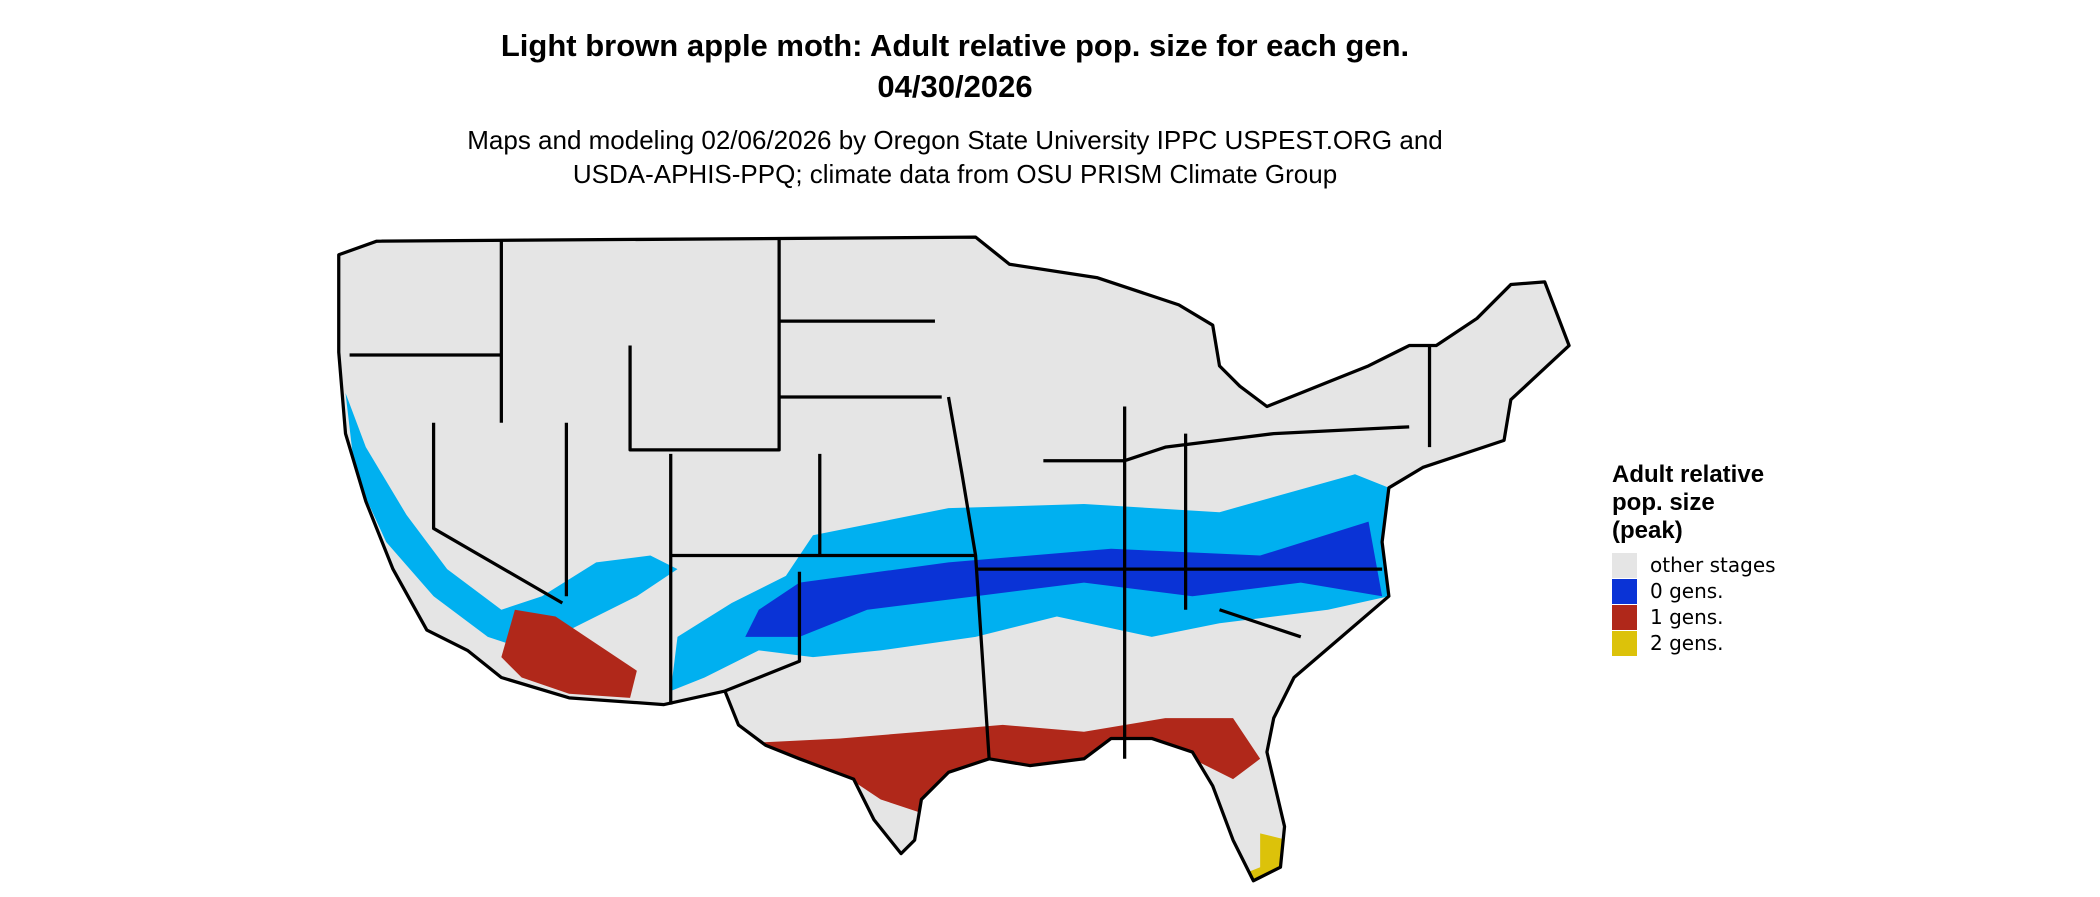 This screenshot has height=897, width=2100. Describe the element at coordinates (1713, 565) in the screenshot. I see `legend-label: other stages` at that location.